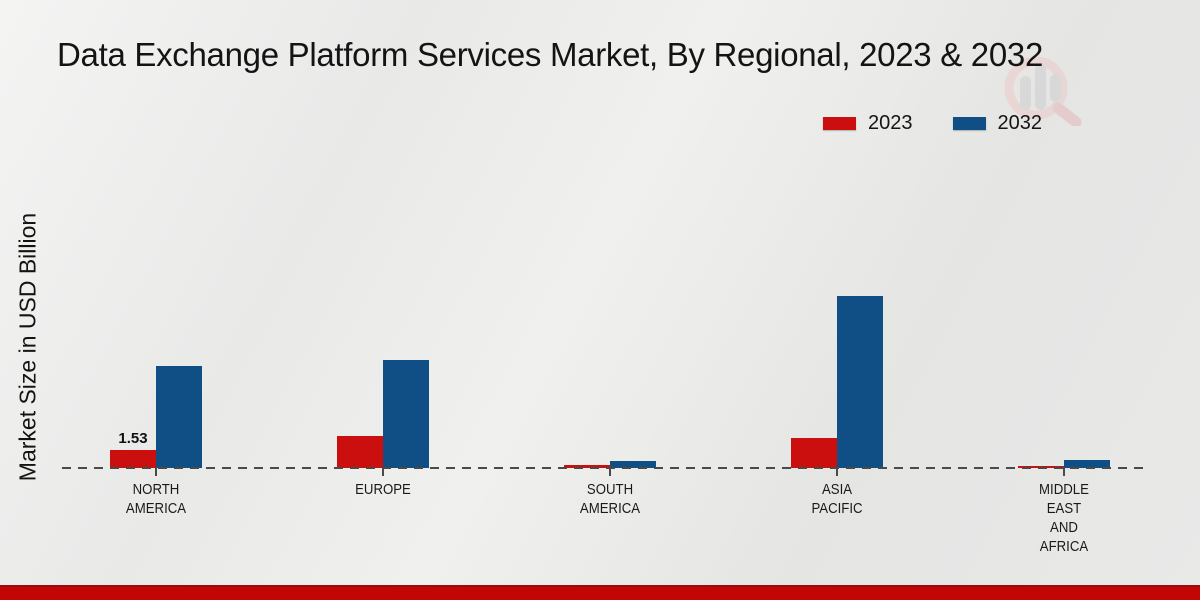 This screenshot has width=1200, height=600. Describe the element at coordinates (133, 438) in the screenshot. I see `bar-value-label-north-america: 1.53` at that location.